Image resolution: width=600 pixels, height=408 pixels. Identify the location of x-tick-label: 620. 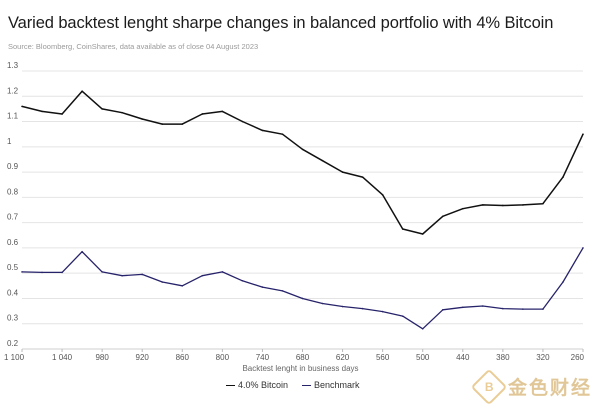
(343, 357).